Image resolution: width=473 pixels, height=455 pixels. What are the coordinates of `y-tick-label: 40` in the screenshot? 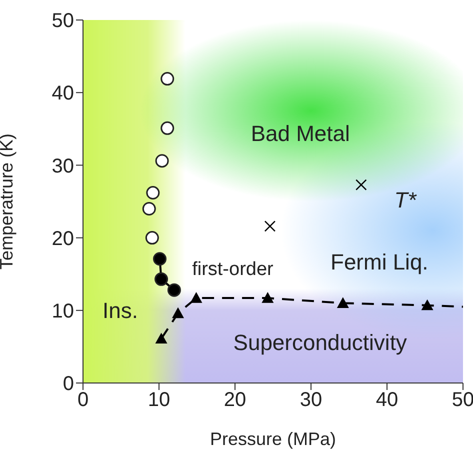 It's located at (63, 93).